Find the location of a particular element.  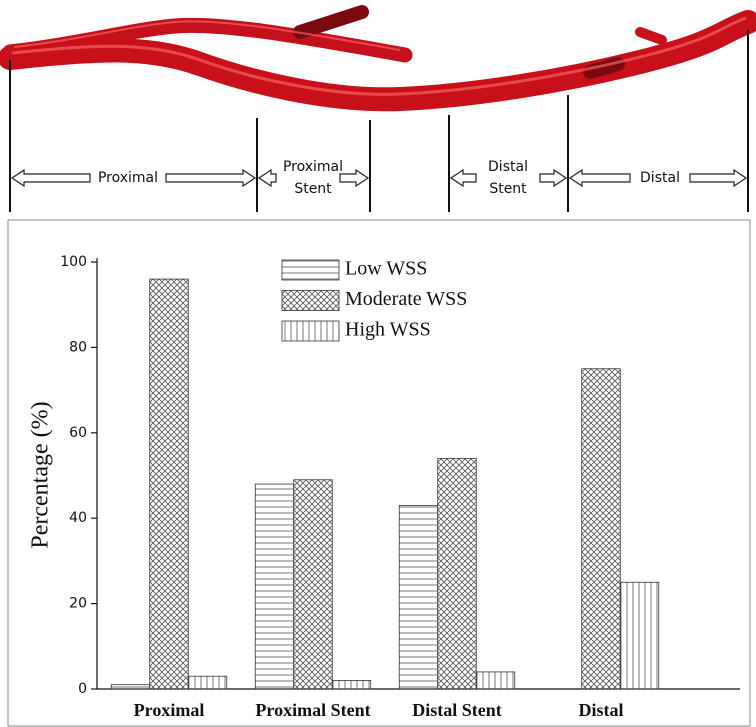

y-tick-label: 40 is located at coordinates (78, 518).